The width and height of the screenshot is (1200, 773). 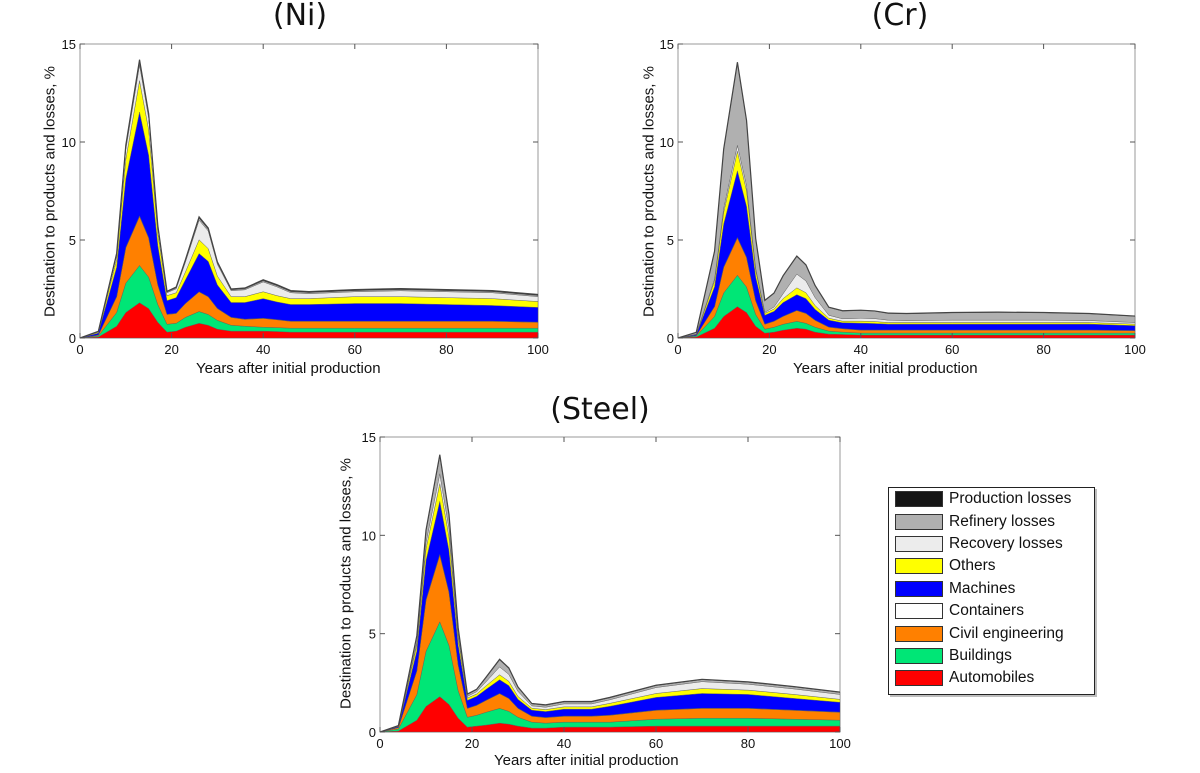 I want to click on legend-item: Recovery losses, so click(x=991, y=544).